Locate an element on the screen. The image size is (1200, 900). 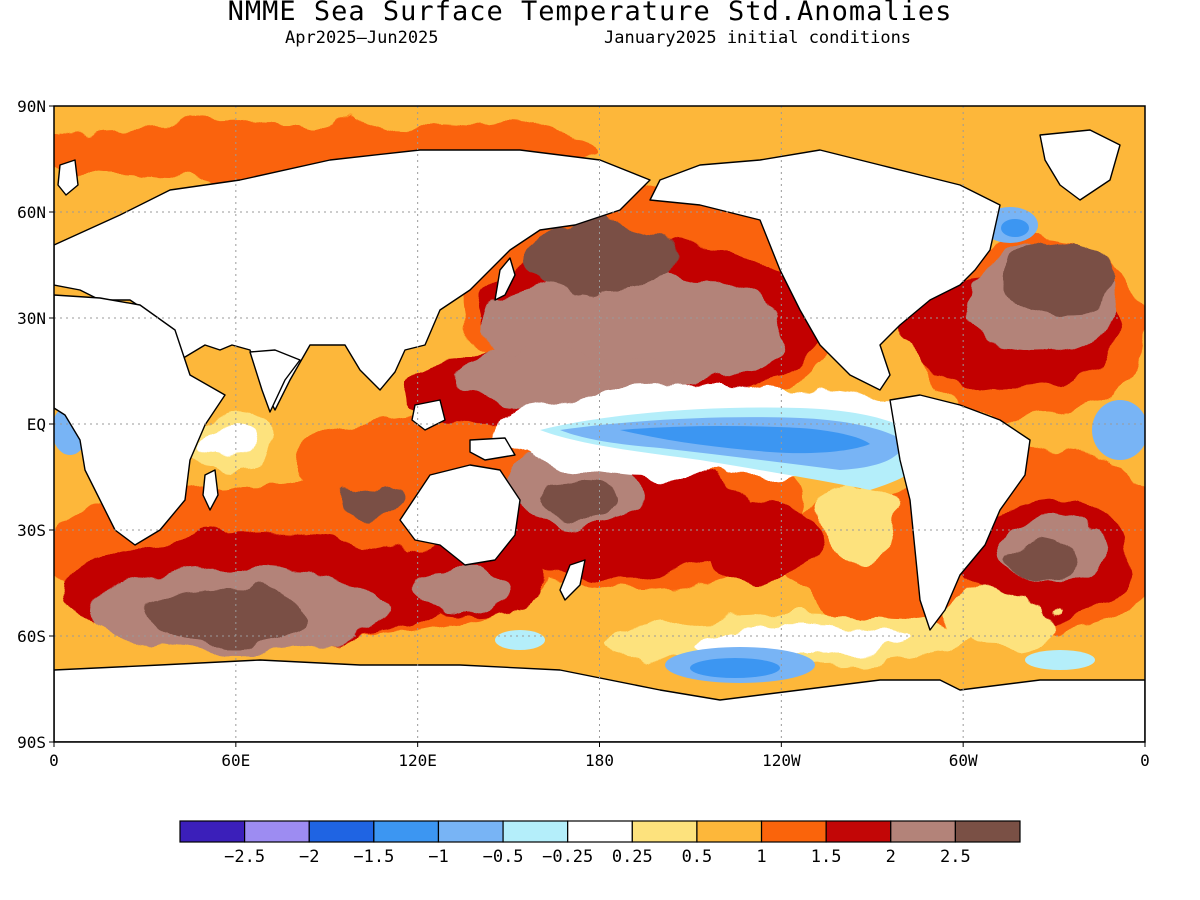
latitude-axis: 90N 60N 30N EQ 30S 60S 90S is located at coordinates (35, 424).